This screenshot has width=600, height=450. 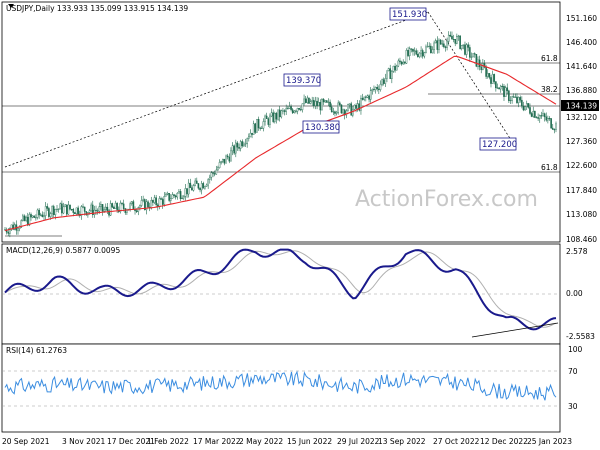 I want to click on rsi-plot, so click(x=280, y=385).